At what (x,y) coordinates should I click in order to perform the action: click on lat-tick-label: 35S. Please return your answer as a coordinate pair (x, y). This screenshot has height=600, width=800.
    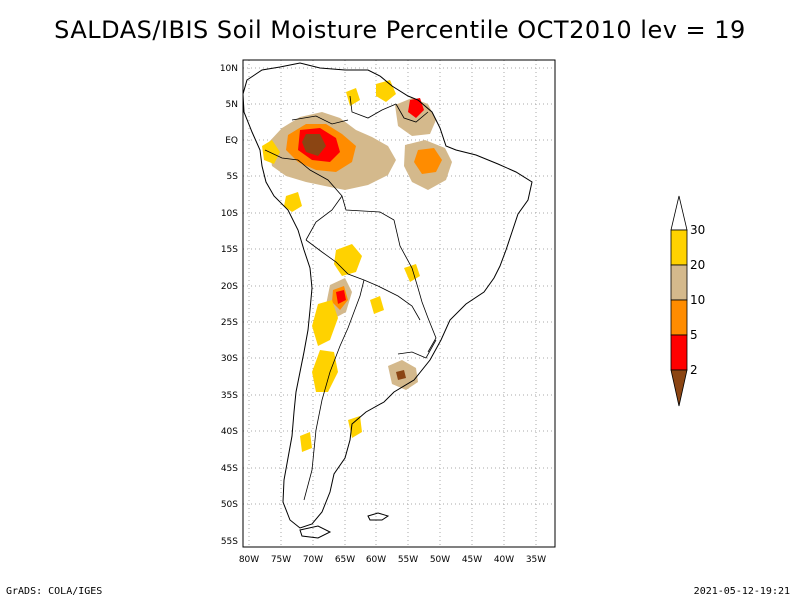
    Looking at the image, I should click on (229, 396).